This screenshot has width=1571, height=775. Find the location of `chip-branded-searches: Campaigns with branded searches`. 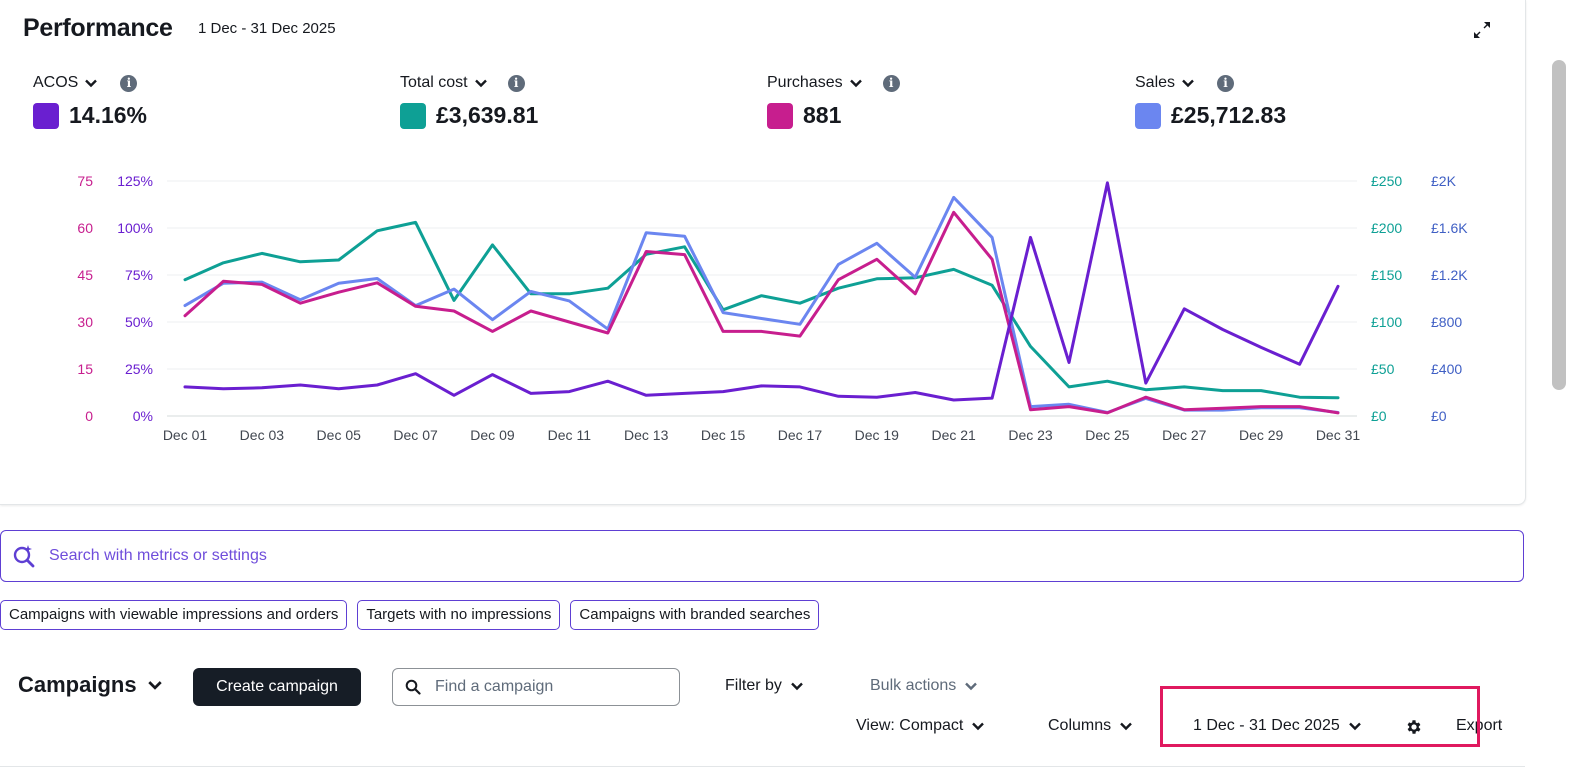

chip-branded-searches: Campaigns with branded searches is located at coordinates (695, 615).